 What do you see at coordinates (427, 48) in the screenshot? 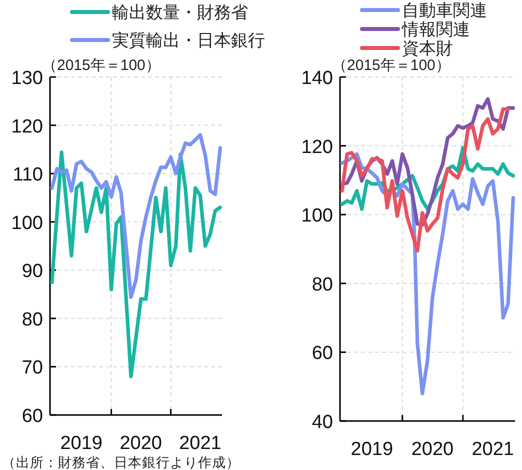
I see `legend-label: 資本財` at bounding box center [427, 48].